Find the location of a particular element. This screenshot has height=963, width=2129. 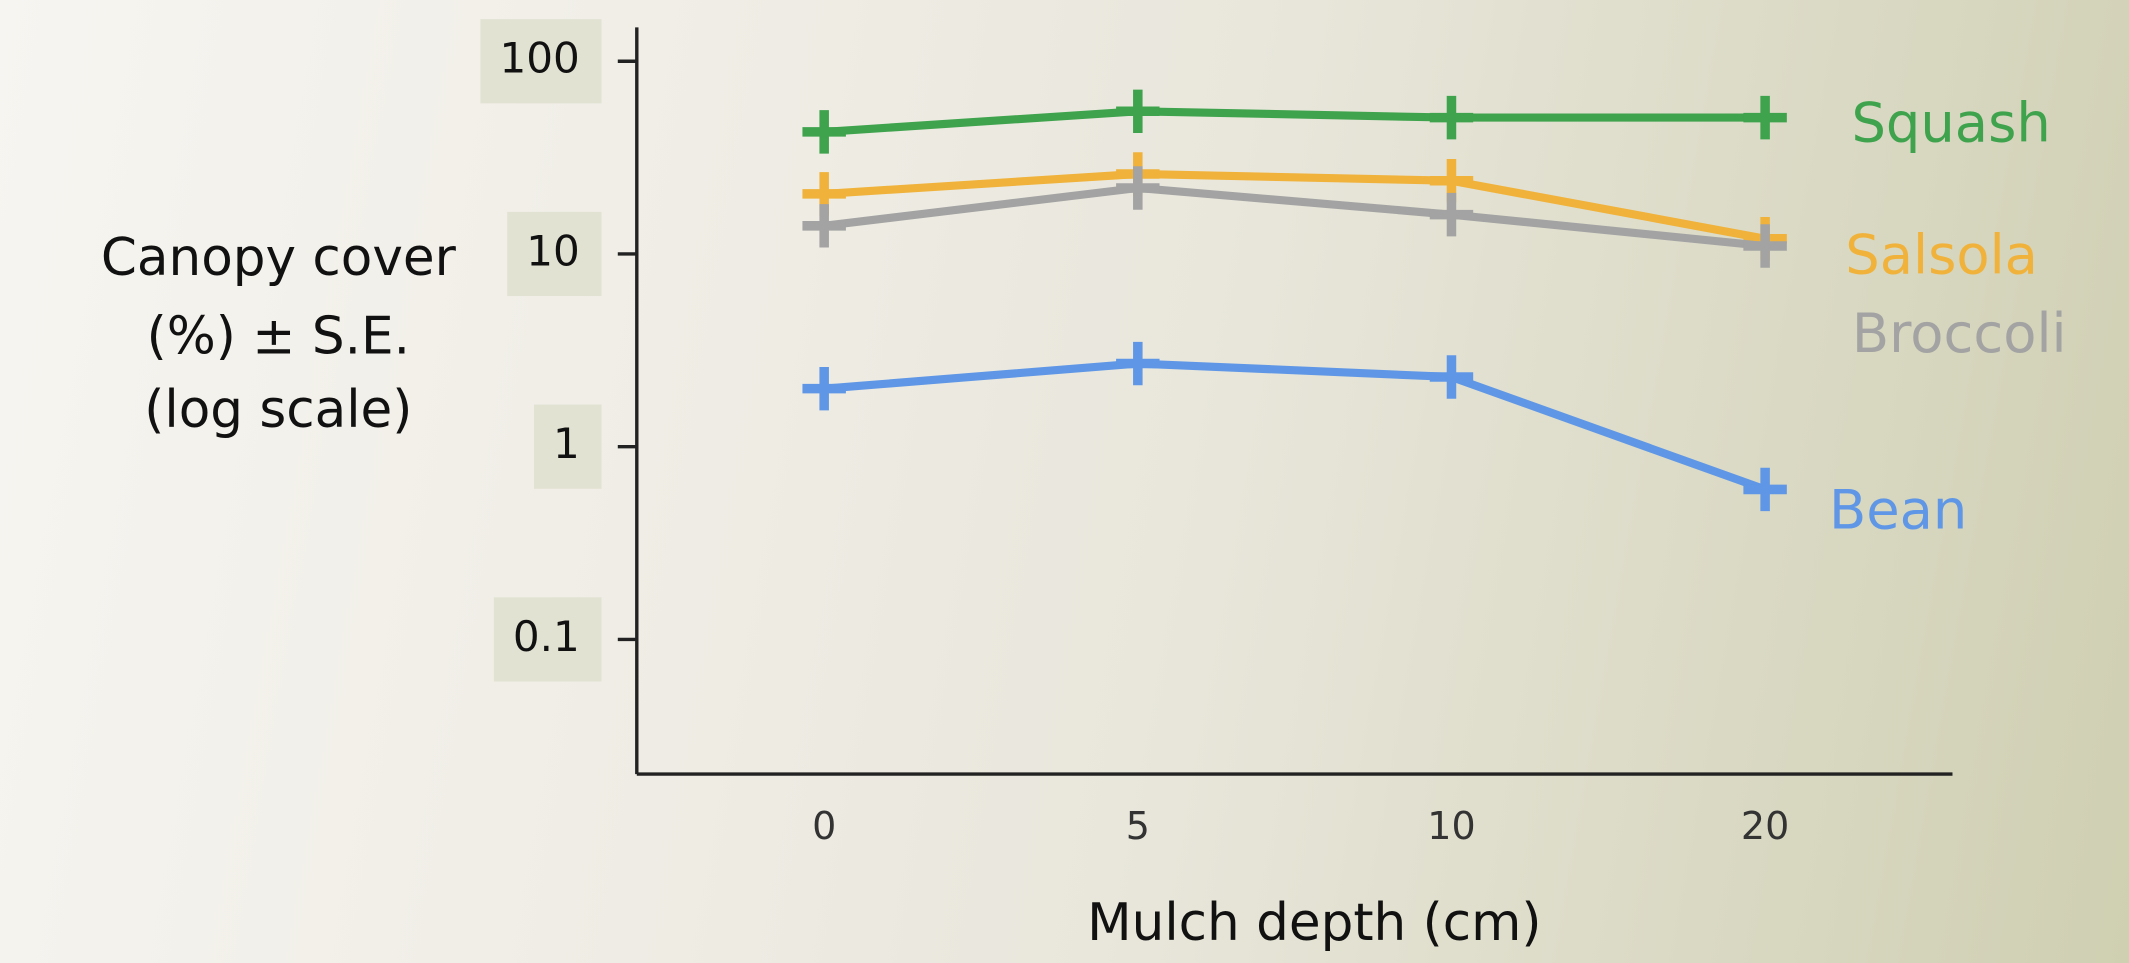

y-axis-label: Canopy cover is located at coordinates (279, 258).